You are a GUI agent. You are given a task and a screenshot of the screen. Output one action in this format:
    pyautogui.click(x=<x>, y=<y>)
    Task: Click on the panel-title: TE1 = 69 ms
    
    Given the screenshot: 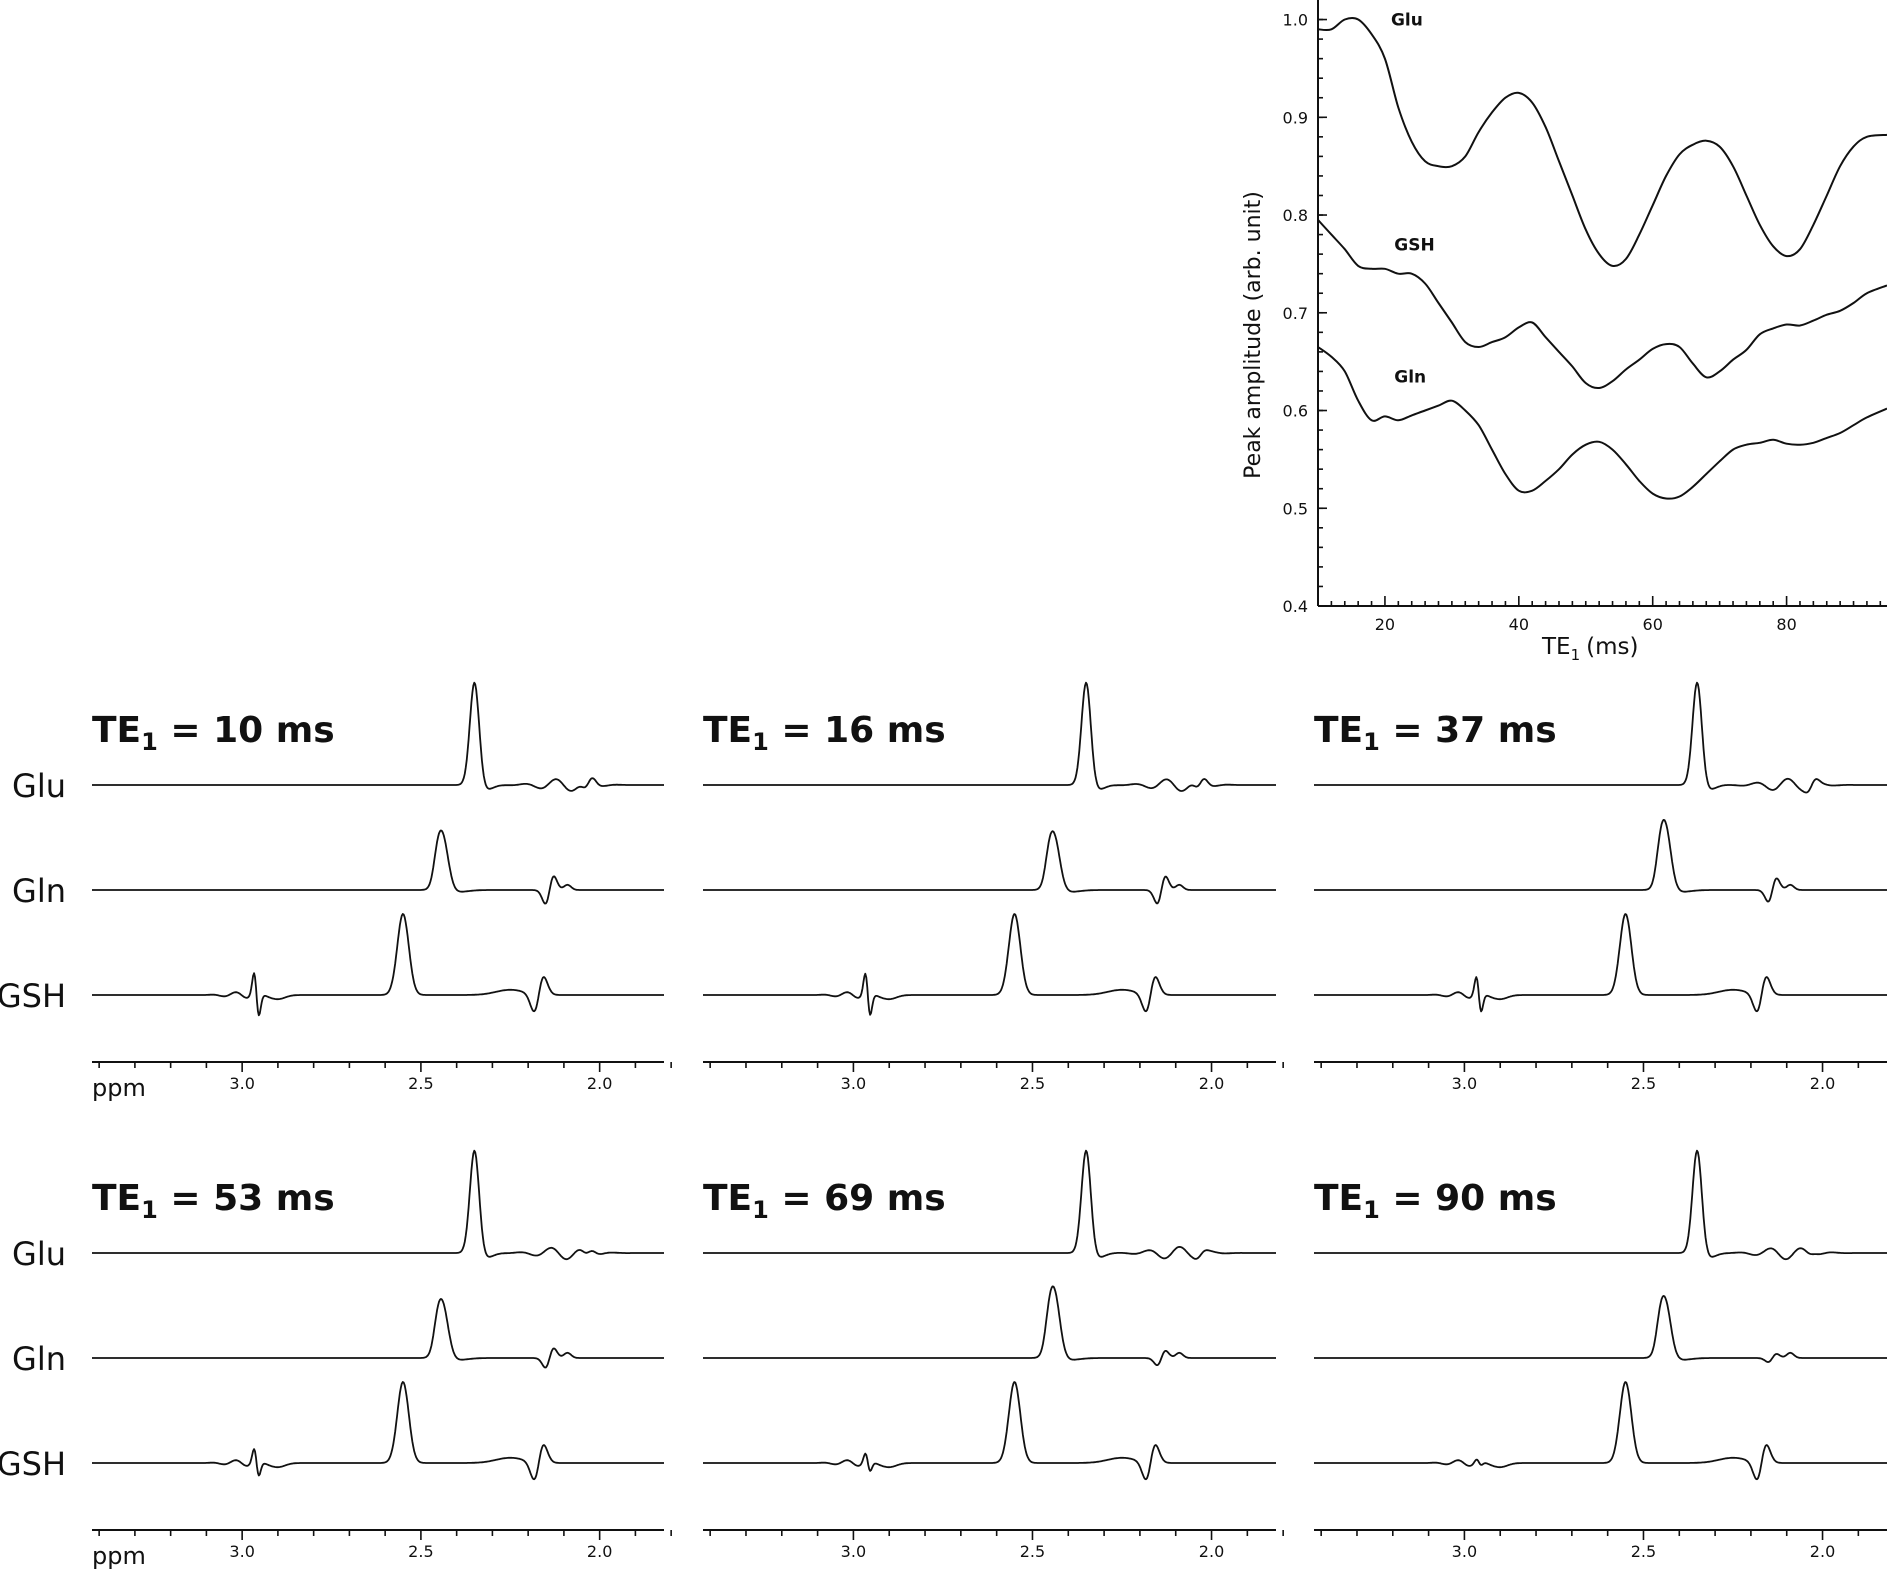 What is the action you would take?
    pyautogui.click(x=824, y=1201)
    